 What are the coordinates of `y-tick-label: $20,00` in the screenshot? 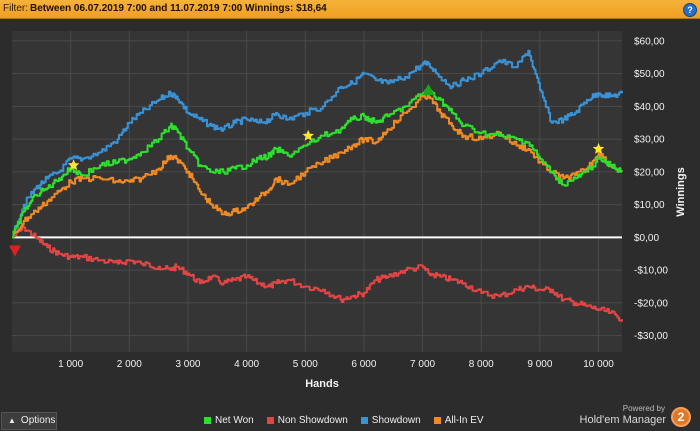 It's located at (649, 172).